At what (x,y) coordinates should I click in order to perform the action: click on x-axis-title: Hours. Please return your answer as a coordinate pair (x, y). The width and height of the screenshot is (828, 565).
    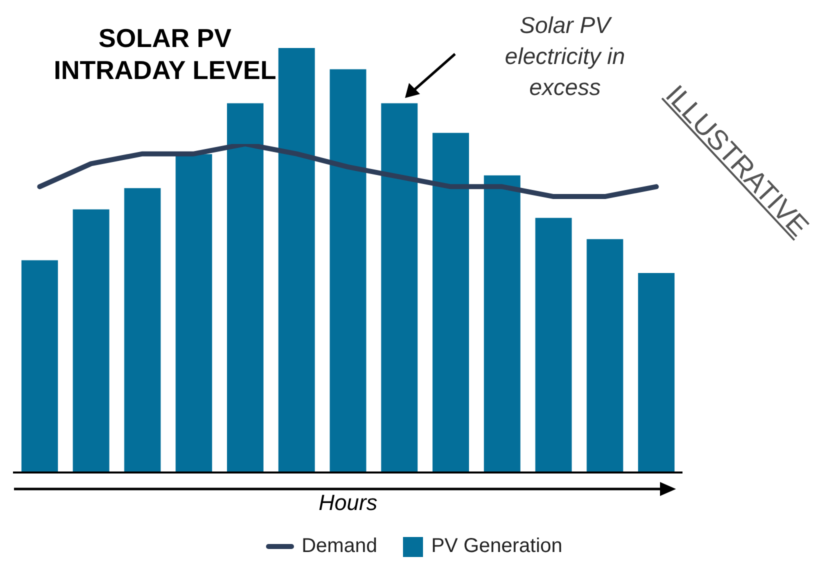
    Looking at the image, I should click on (348, 502).